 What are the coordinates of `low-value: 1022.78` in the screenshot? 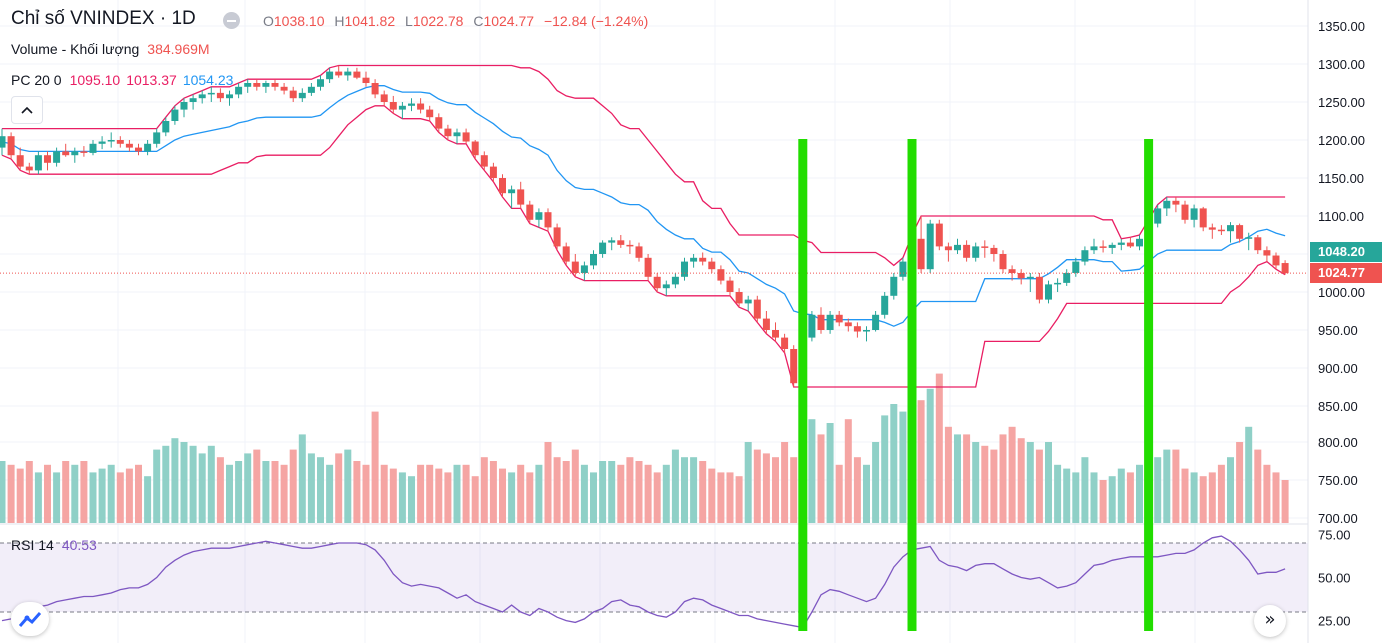 It's located at (438, 21).